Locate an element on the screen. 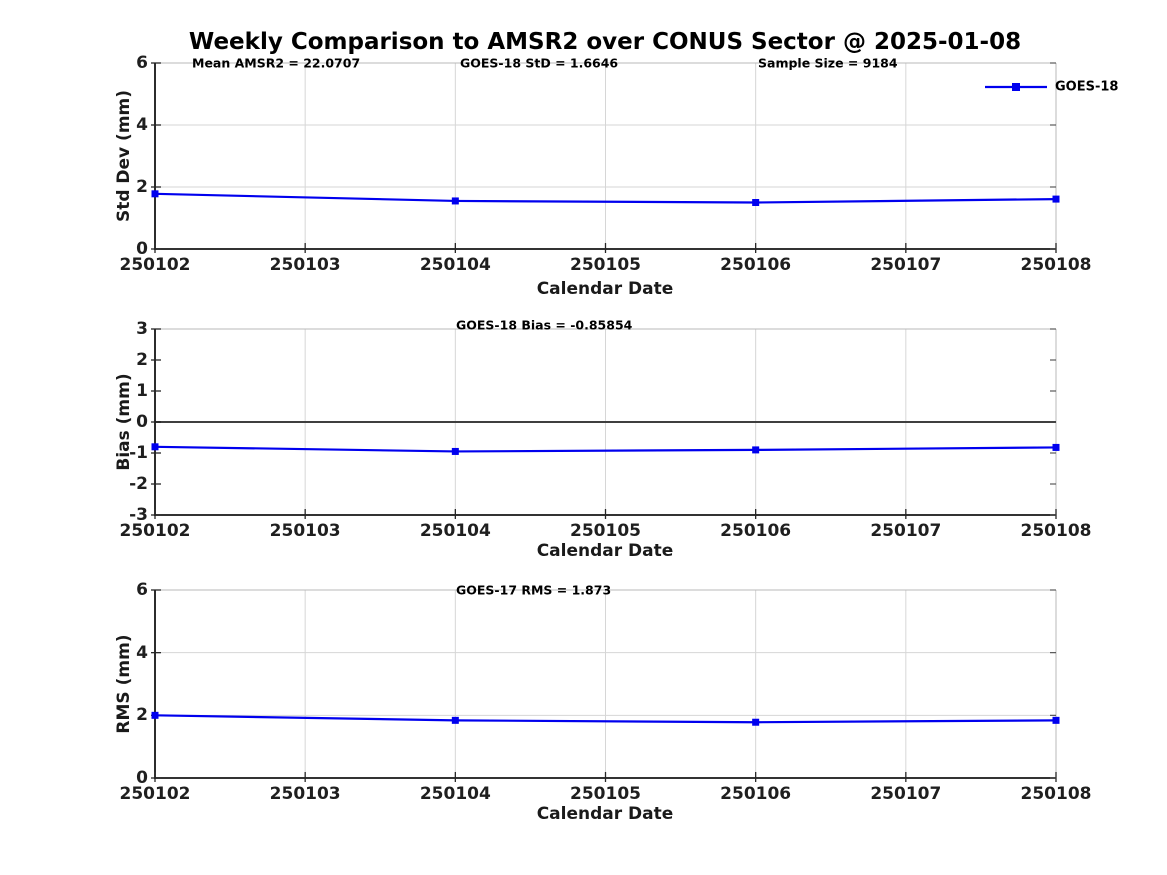 Image resolution: width=1167 pixels, height=875 pixels. goes18-bias-annotation: GOES-18 Bias = -0.85854 is located at coordinates (544, 325).